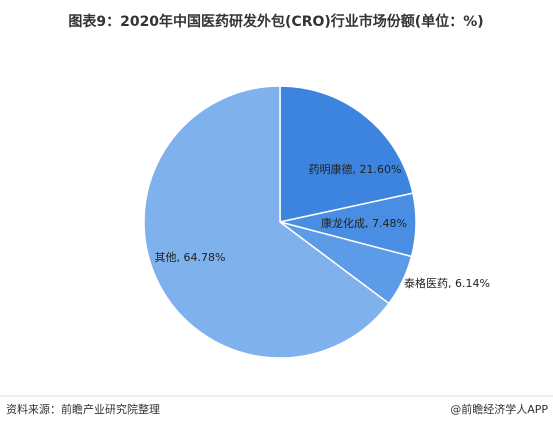 This screenshot has width=553, height=430. Describe the element at coordinates (205, 257) in the screenshot. I see `slice-value: 64.78%` at that location.